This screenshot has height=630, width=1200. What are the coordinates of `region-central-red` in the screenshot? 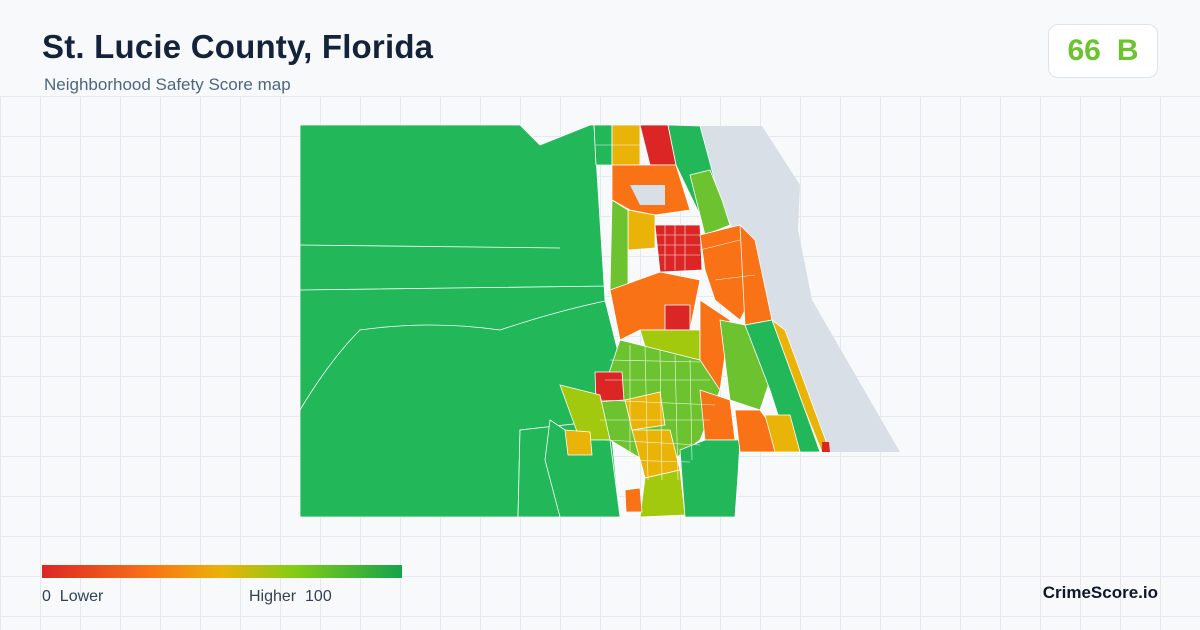 It's located at (677, 317).